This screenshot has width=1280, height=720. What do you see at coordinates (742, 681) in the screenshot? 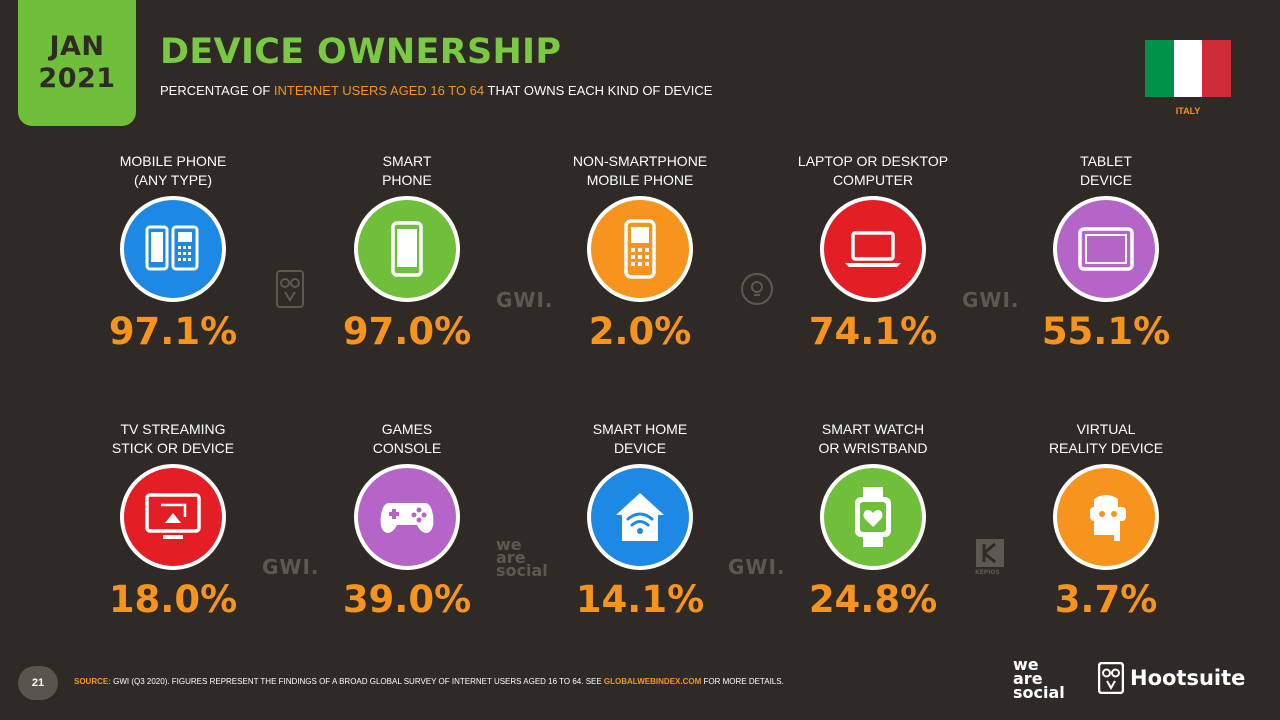
I see `source-end: FOR MORE DETAILS.` at bounding box center [742, 681].